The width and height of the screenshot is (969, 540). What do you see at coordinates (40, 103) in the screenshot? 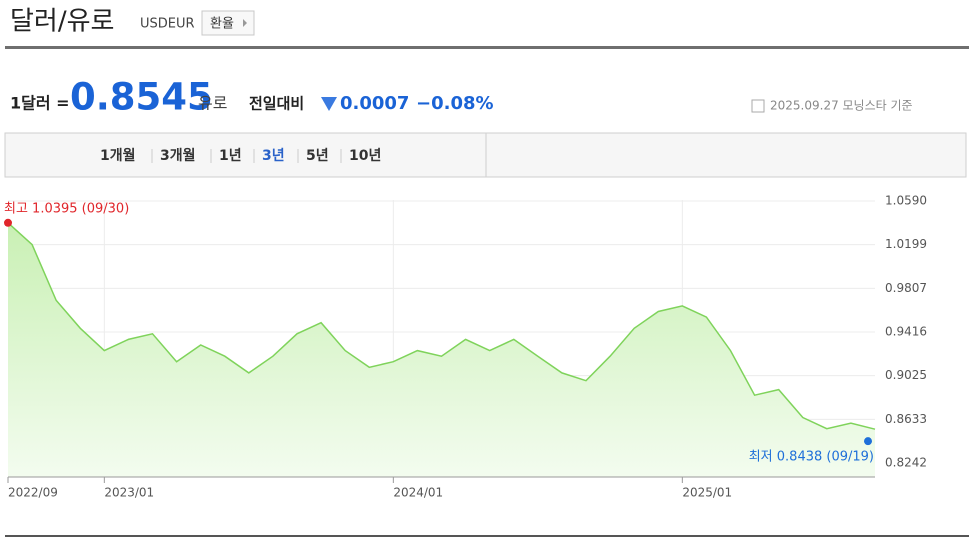
I see `price-prefix: 1달러 =` at bounding box center [40, 103].